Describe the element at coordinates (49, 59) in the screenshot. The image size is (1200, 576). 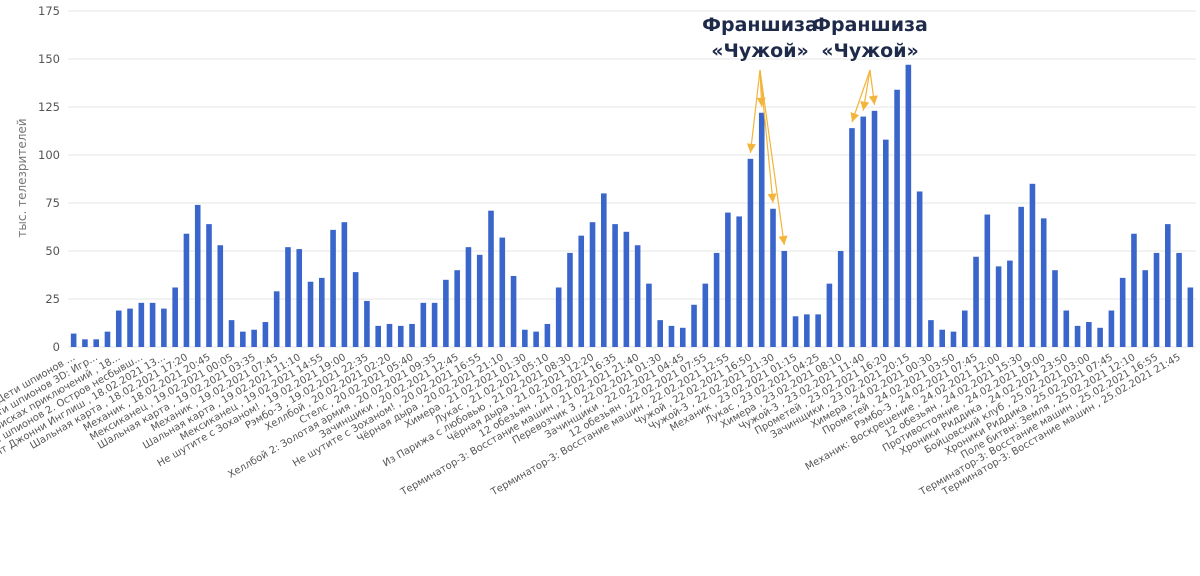
I see `y-tick-label: 150` at that location.